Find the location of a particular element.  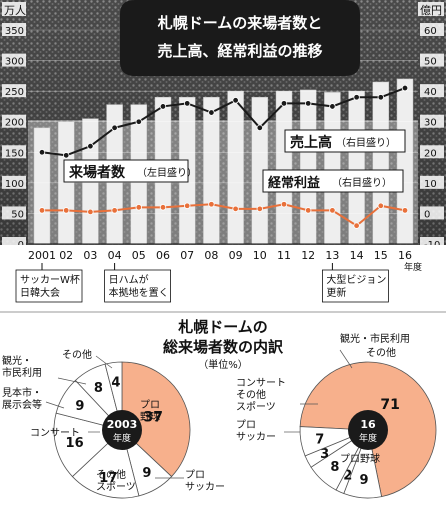

pie-value: 16 is located at coordinates (75, 443).